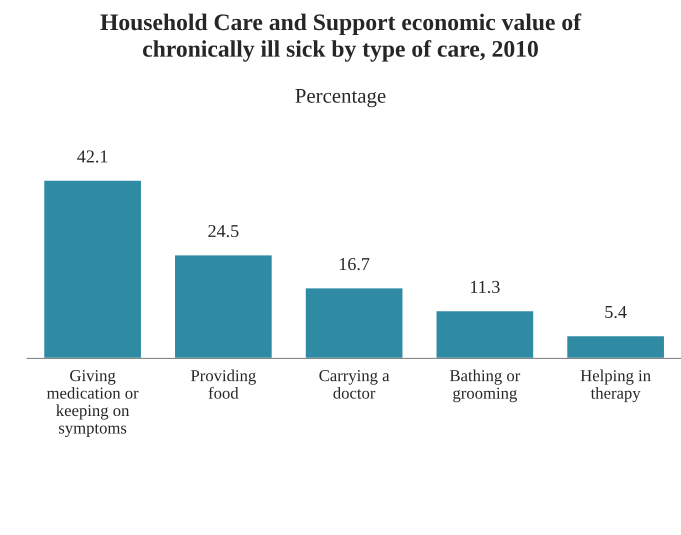  I want to click on chart-title: Household Care and Support economic value of chronically ill sick by type of care, 2010, so click(341, 37).